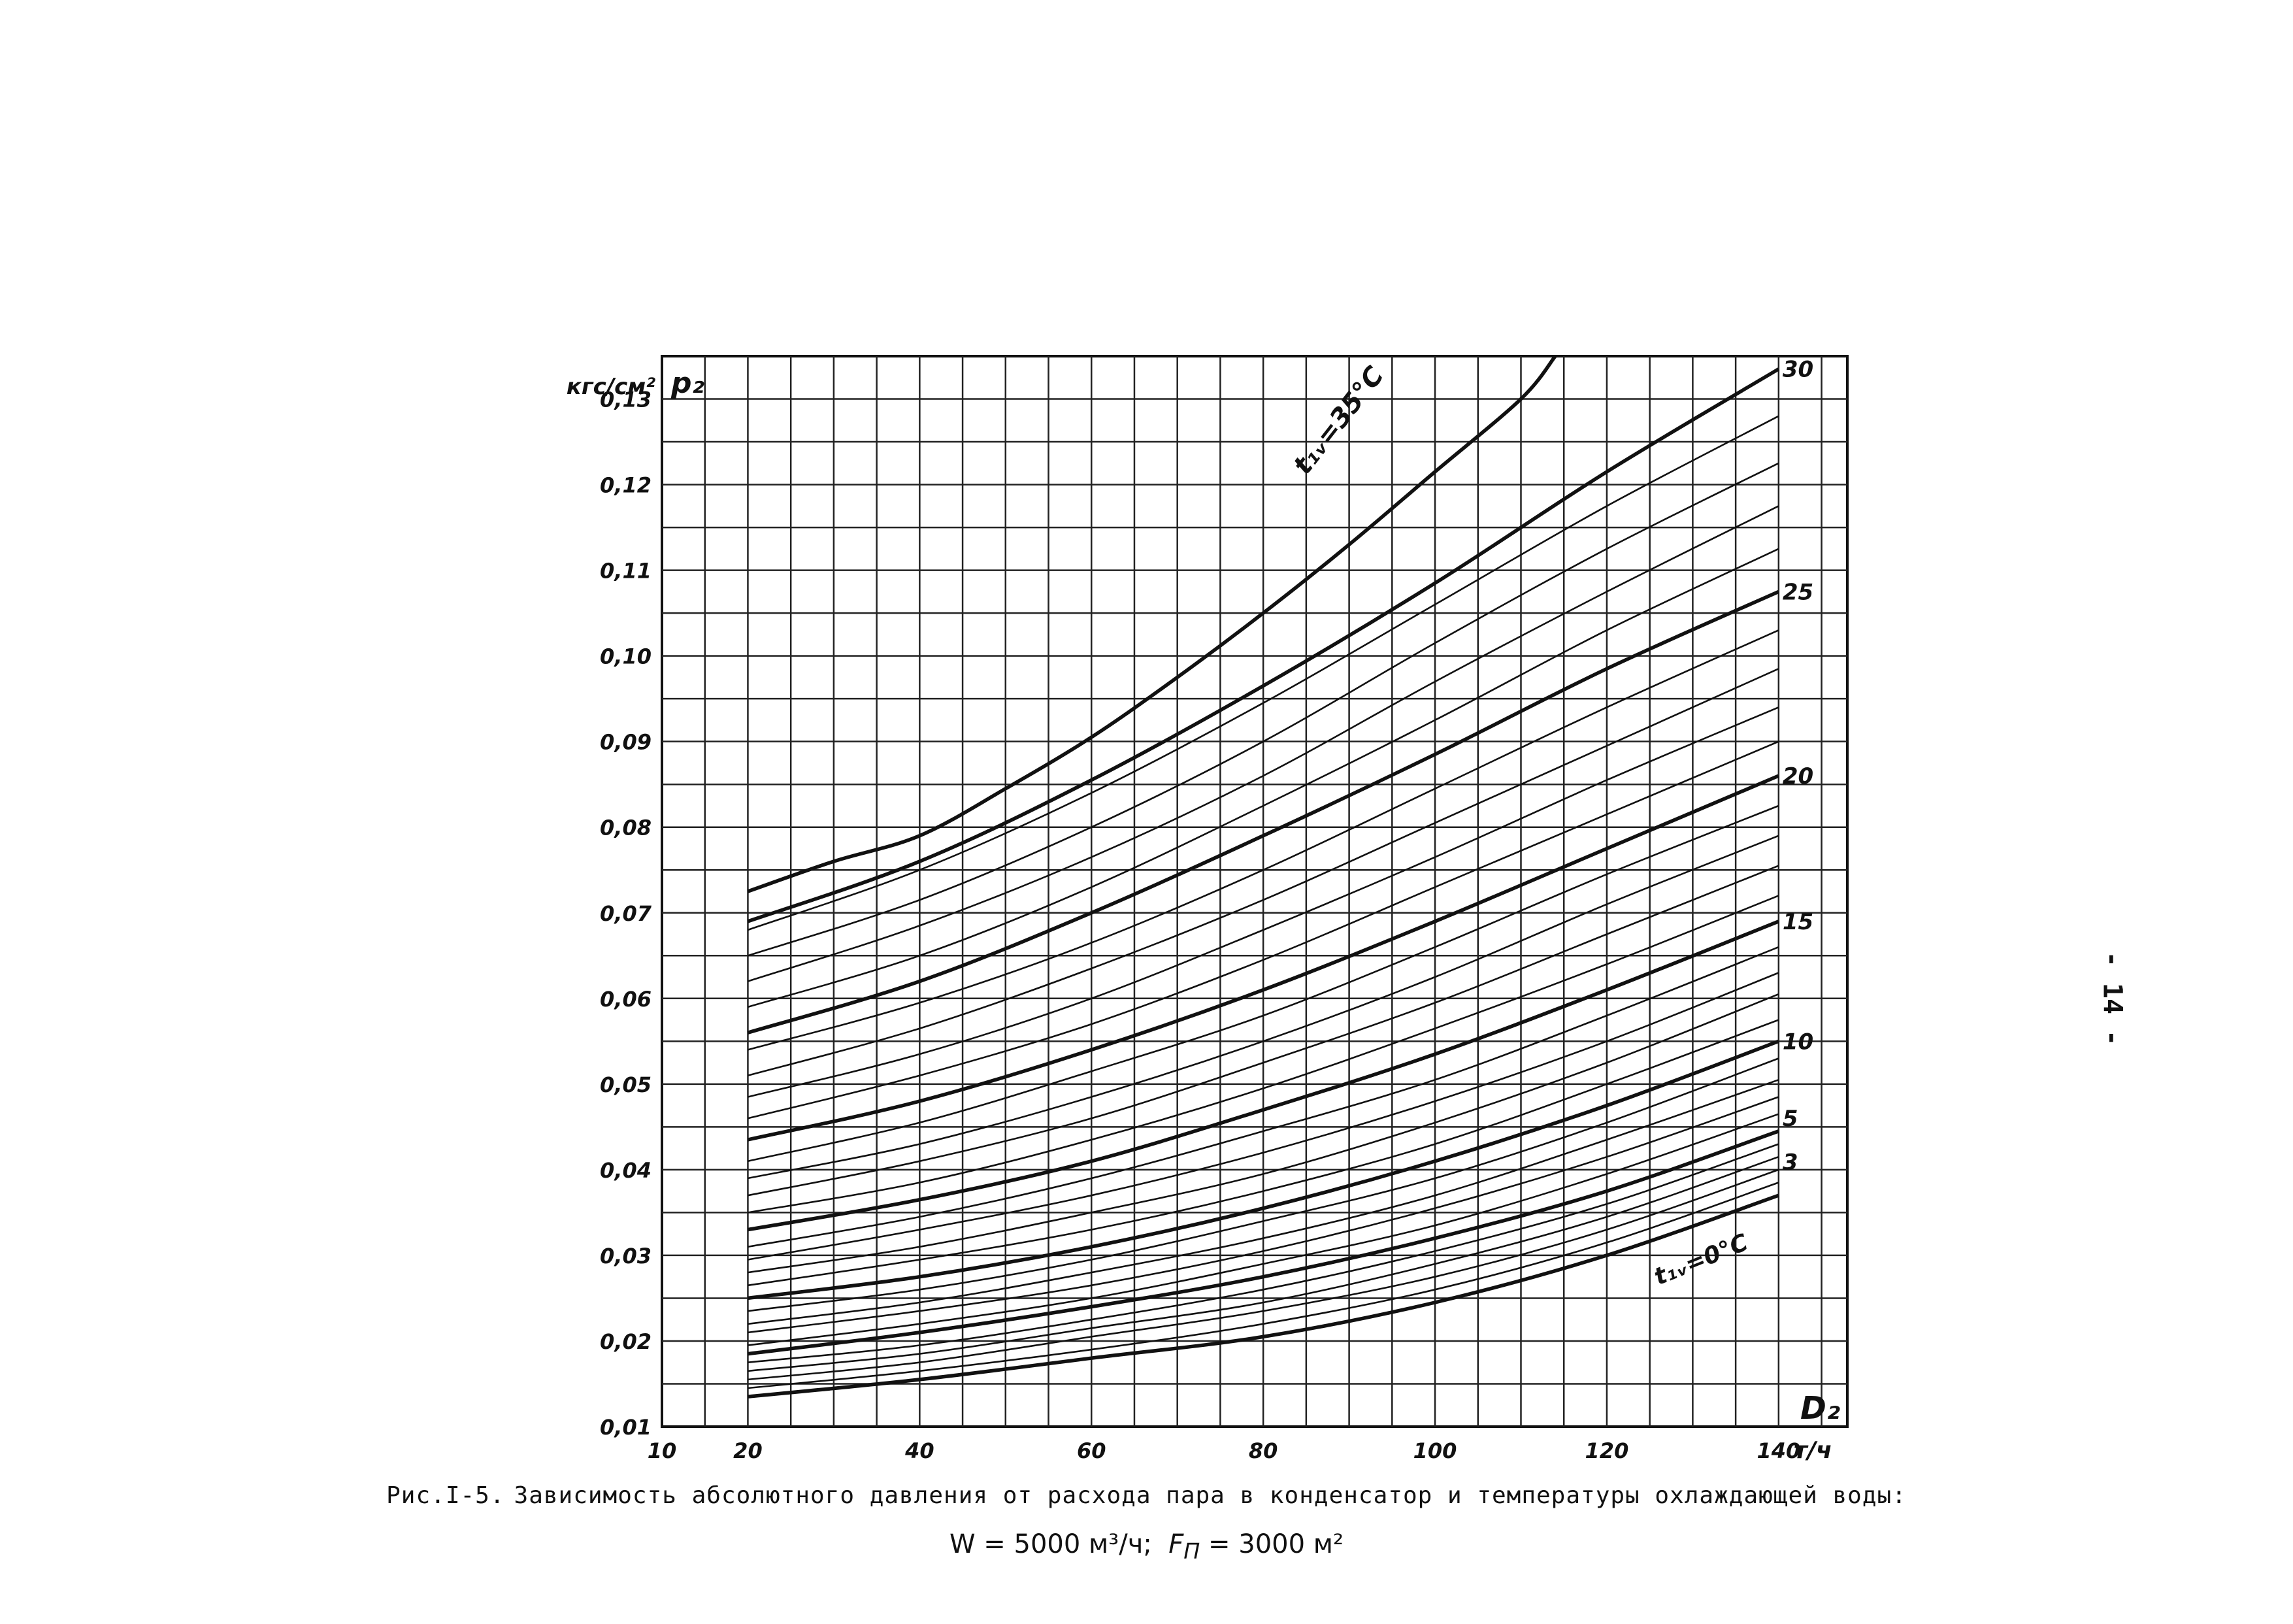  I want to click on y-tick-label: 0,06, so click(626, 1000).